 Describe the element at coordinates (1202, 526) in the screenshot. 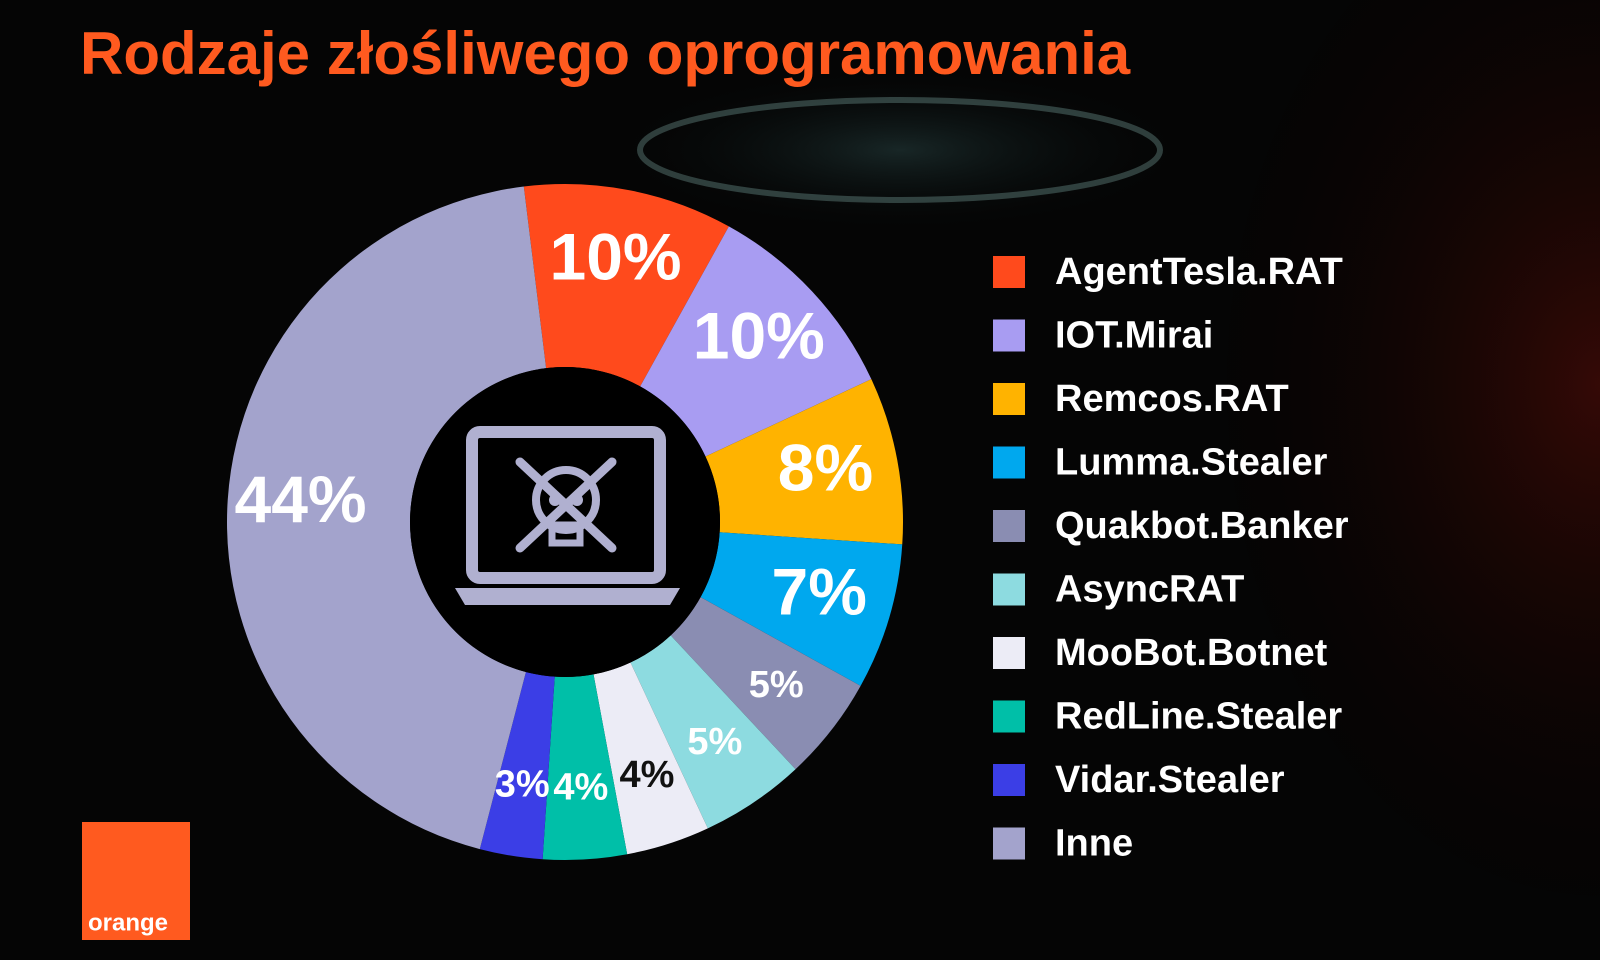

I see `legend-label: Quakbot.Banker` at that location.